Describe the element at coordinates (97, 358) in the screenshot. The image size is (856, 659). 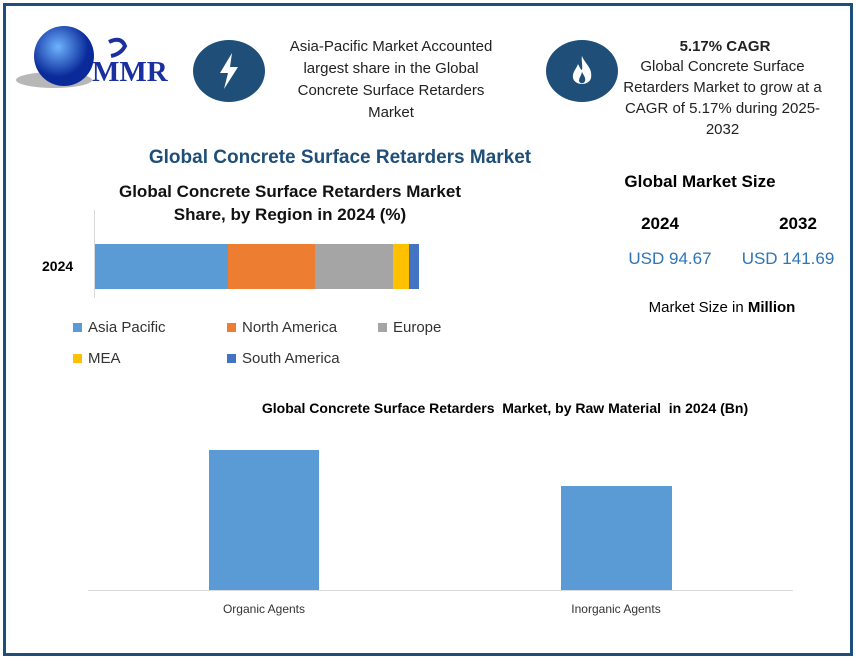
I see `legend-mea: MEA` at that location.